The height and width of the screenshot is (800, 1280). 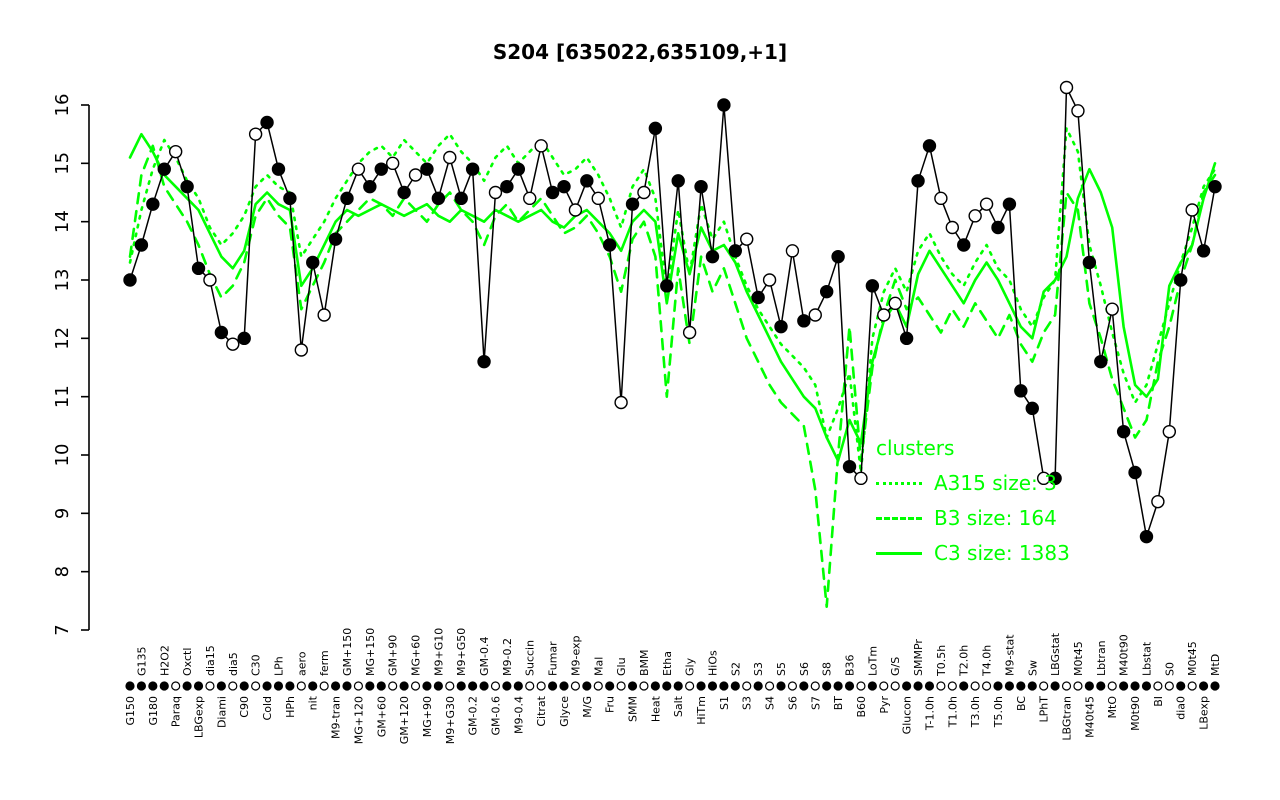 What do you see at coordinates (644, 662) in the screenshot?
I see `x-tick-label: BMM` at bounding box center [644, 662].